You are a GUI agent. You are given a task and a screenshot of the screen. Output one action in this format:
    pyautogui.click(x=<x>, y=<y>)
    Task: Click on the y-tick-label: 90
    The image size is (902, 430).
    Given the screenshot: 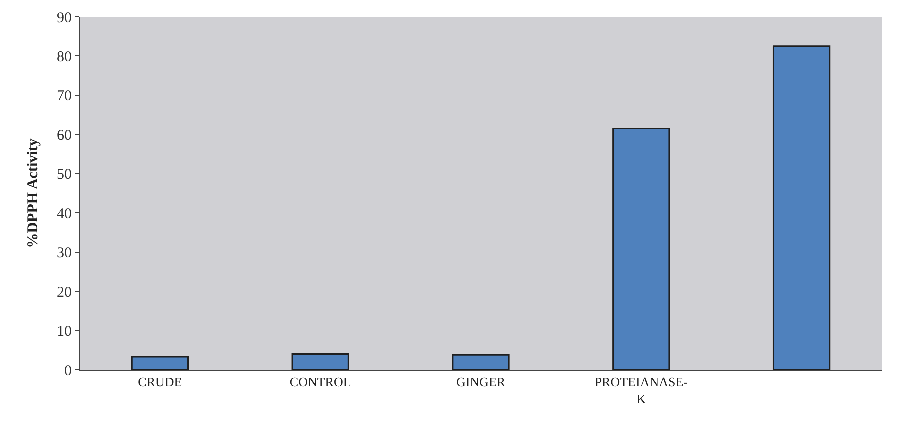 What is the action you would take?
    pyautogui.click(x=64, y=18)
    